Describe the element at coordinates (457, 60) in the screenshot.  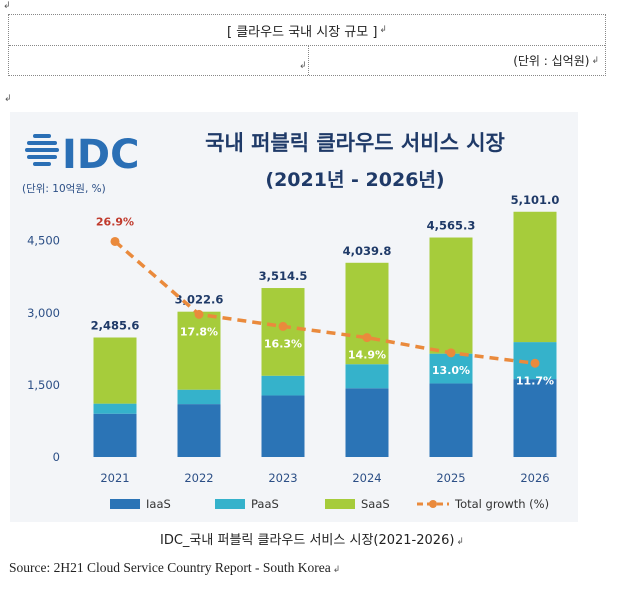
I see `table-unit-cell: (단위 : 십억원) ↲` at that location.